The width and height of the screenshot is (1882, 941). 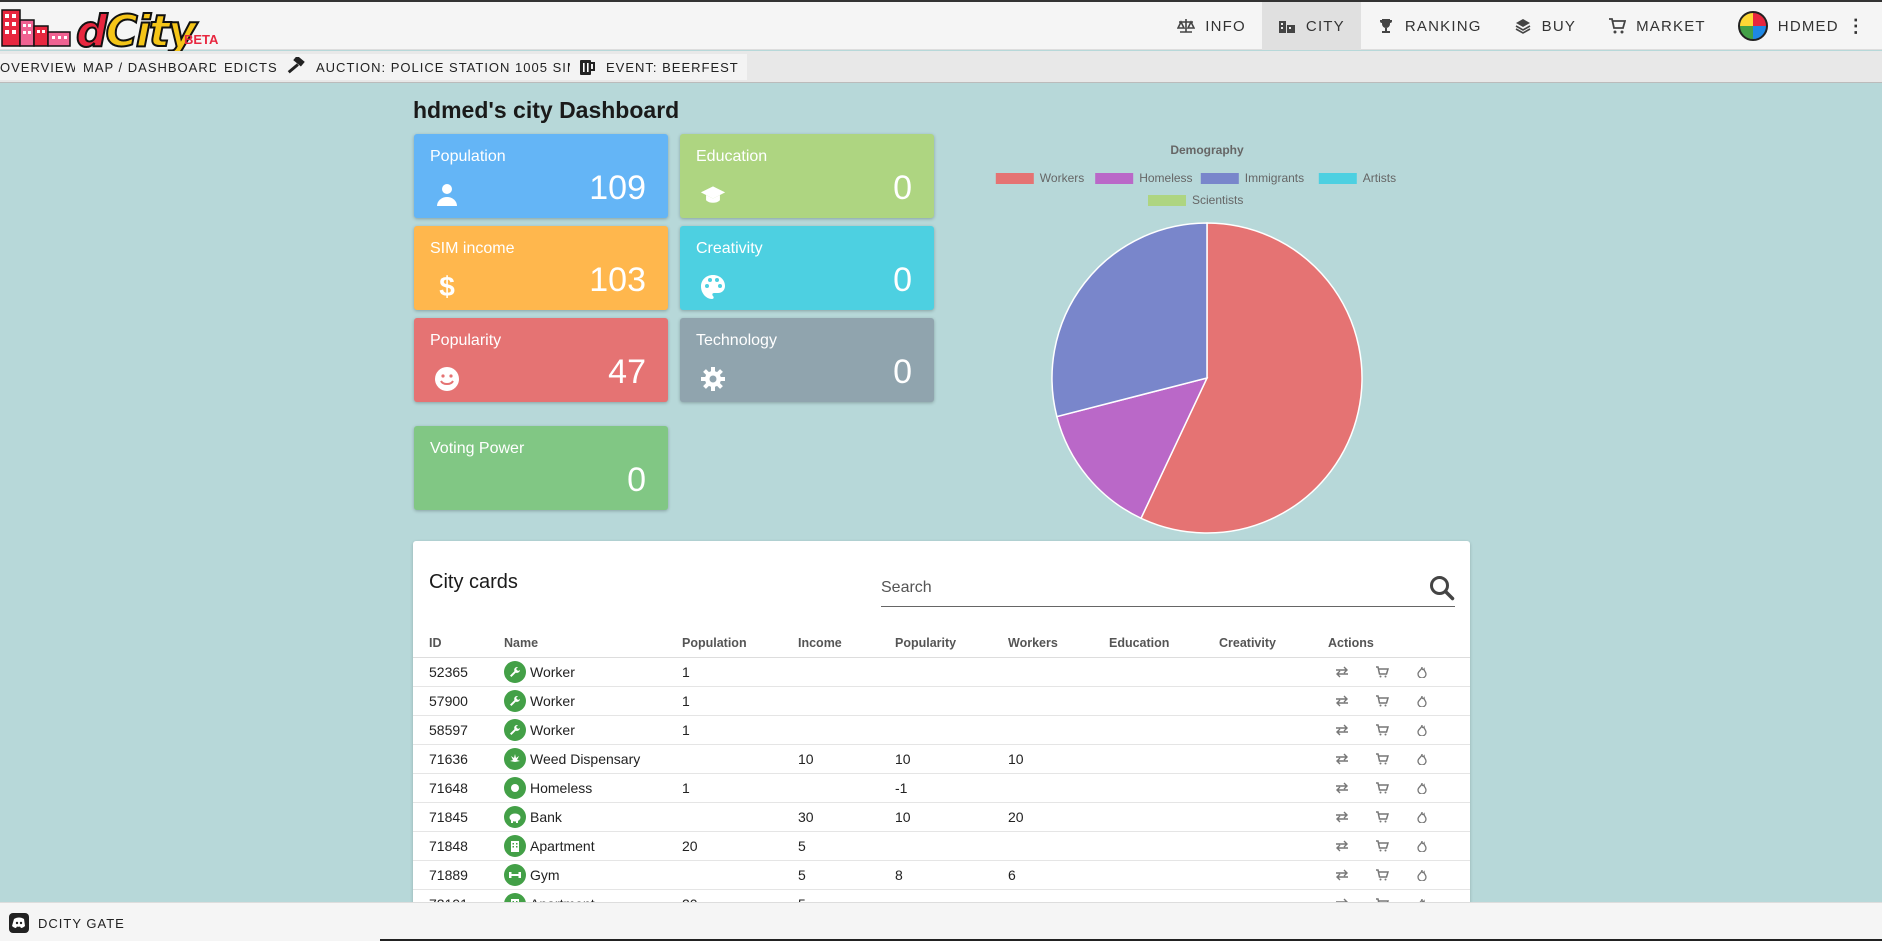 I want to click on nav-user-menu: HDMED ⋮, so click(x=1802, y=26).